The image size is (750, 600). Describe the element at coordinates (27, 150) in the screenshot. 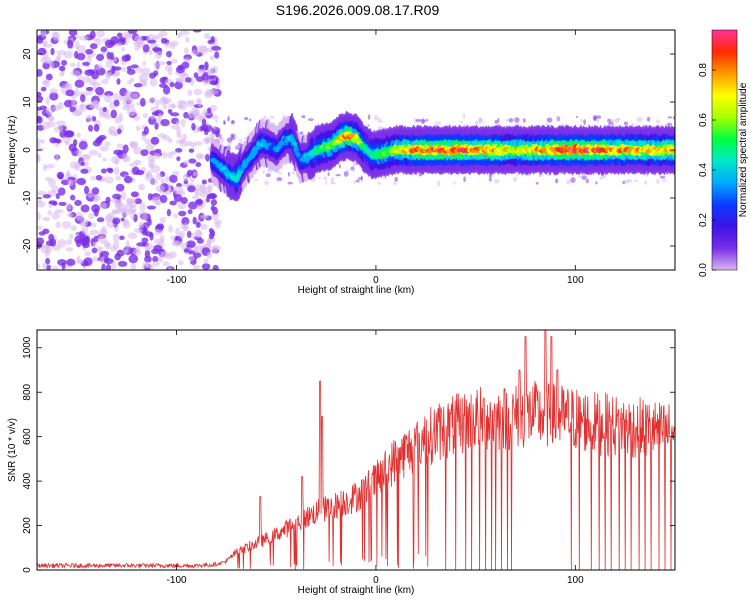

I see `top-y-tick-label: 0` at that location.